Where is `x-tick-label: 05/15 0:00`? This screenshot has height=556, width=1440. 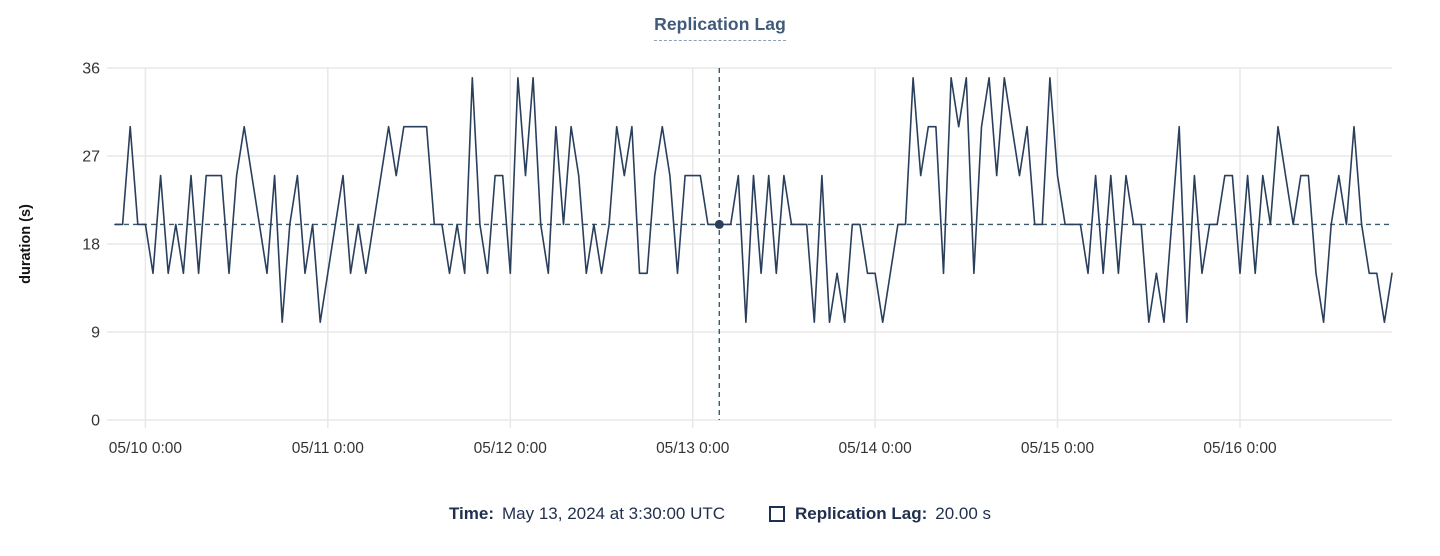
x-tick-label: 05/15 0:00 is located at coordinates (1058, 448).